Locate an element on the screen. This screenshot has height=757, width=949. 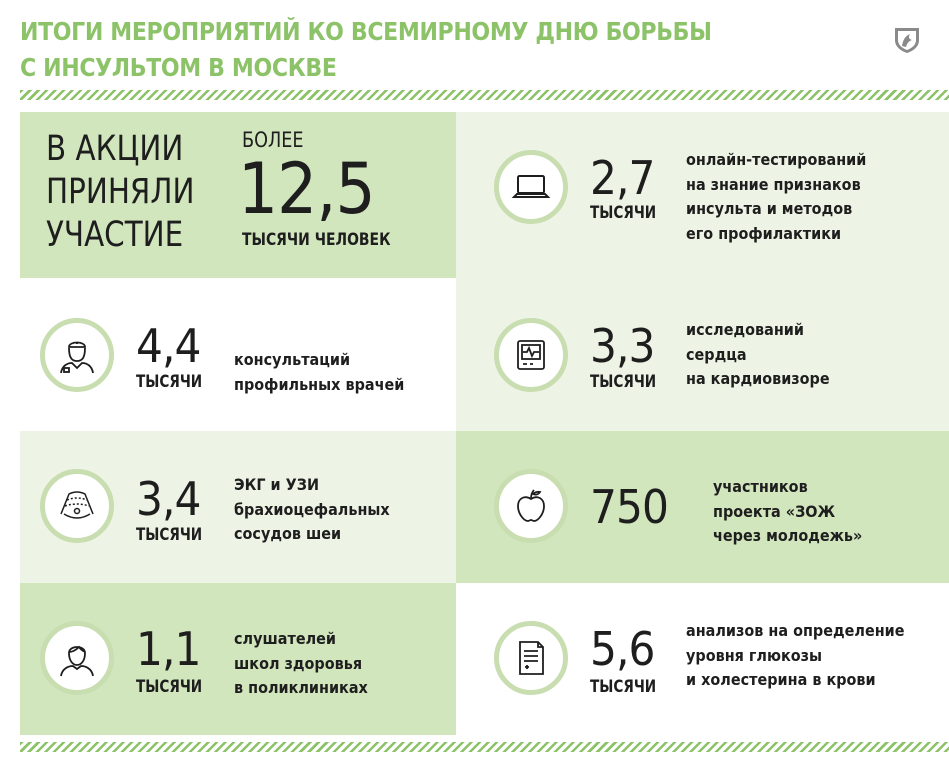
desc-line: слушателей is located at coordinates (285, 638).